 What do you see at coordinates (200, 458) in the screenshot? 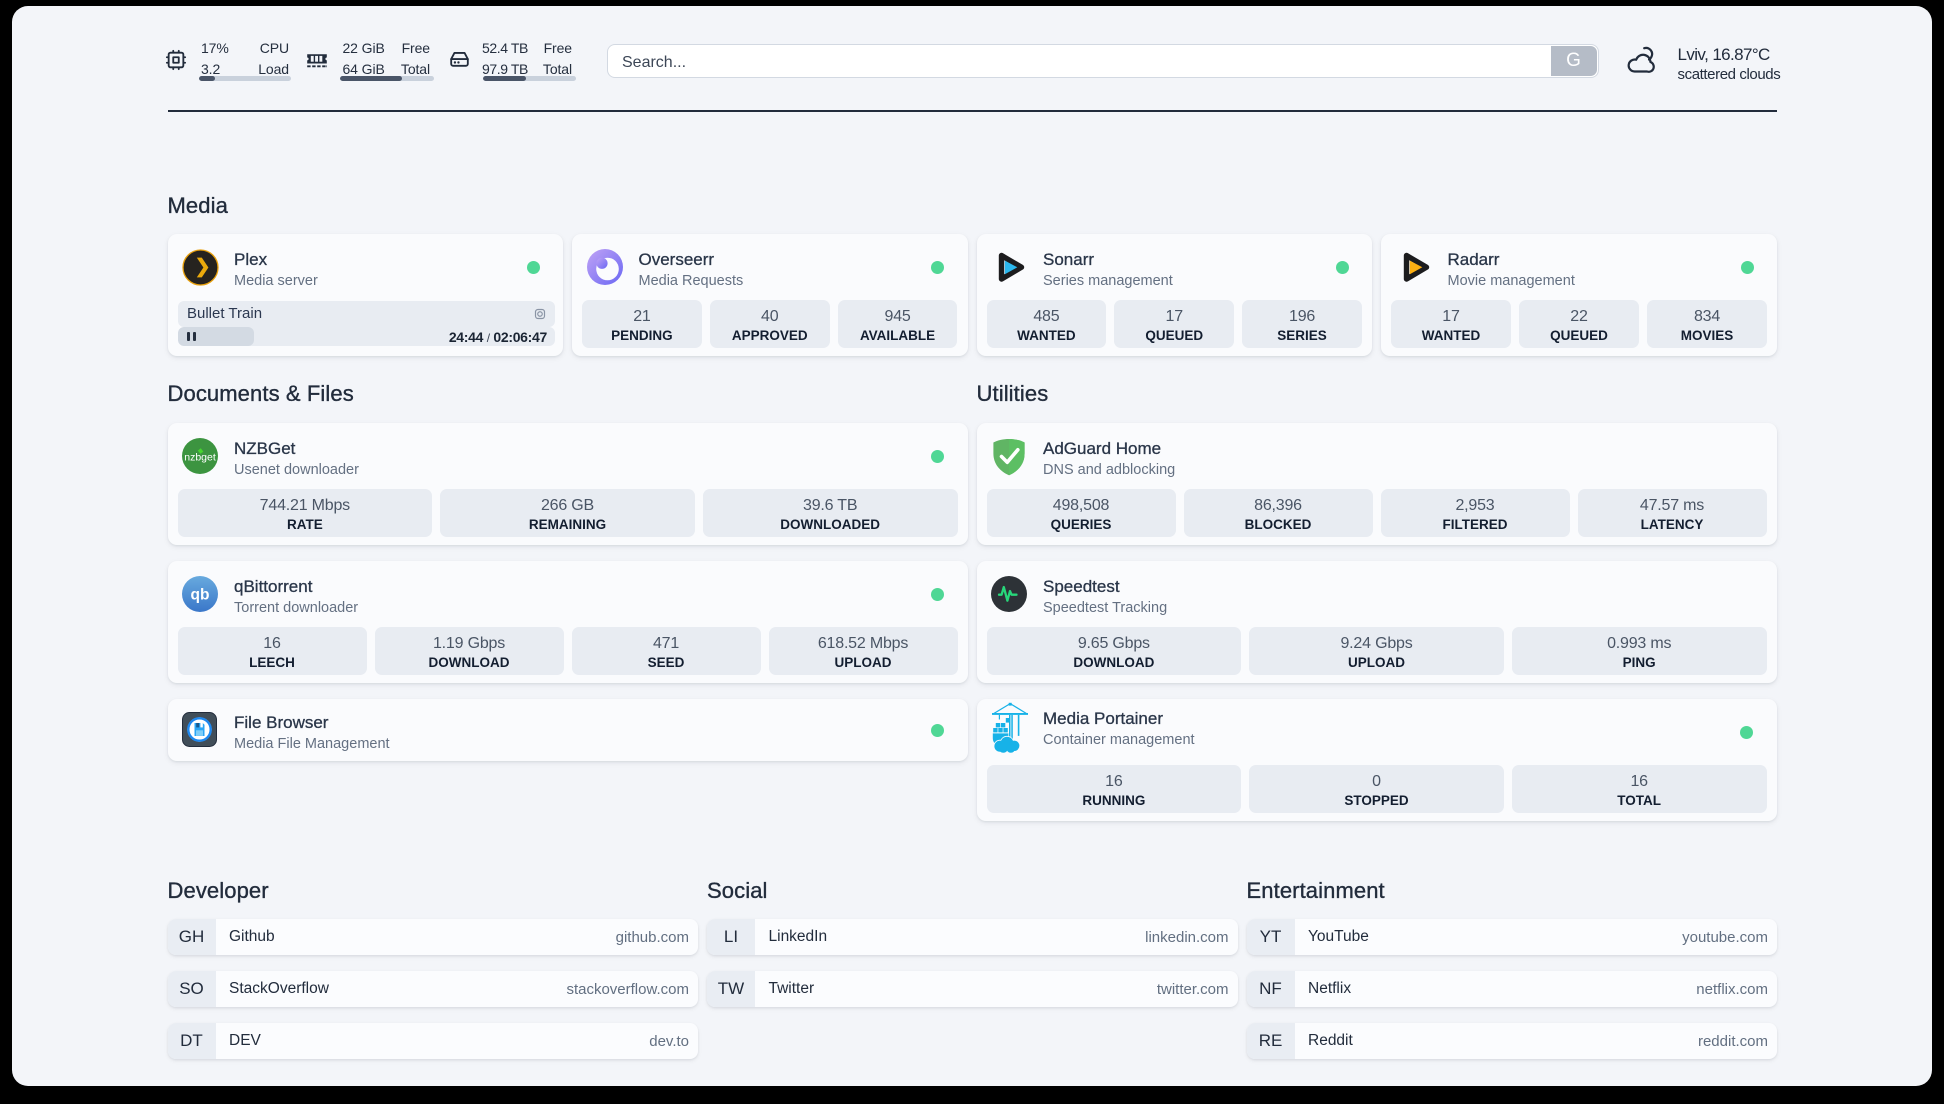
I see `svg-text: nzbget` at bounding box center [200, 458].